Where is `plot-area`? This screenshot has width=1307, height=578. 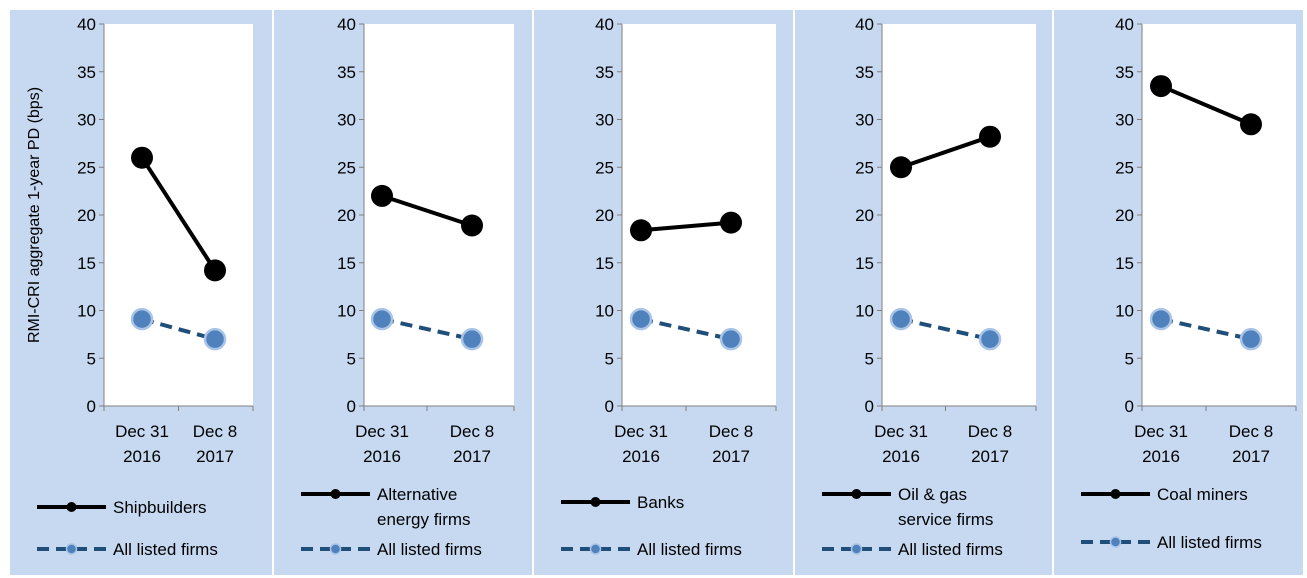 plot-area is located at coordinates (959, 215).